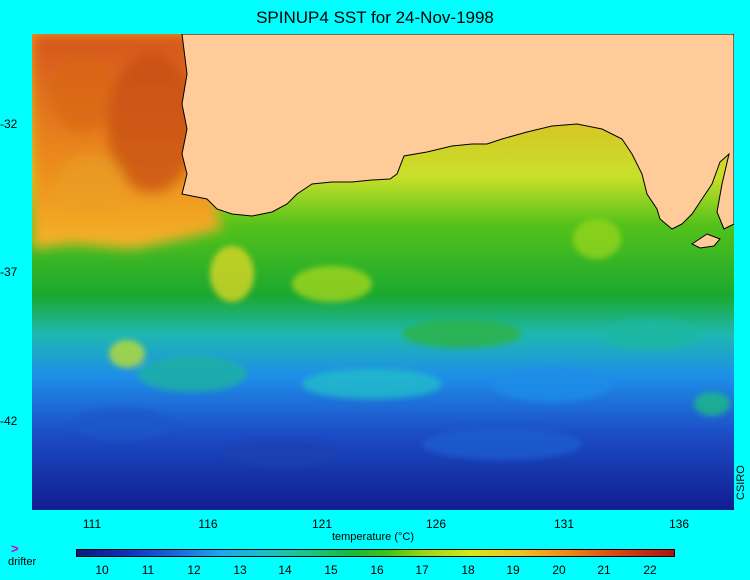  What do you see at coordinates (513, 570) in the screenshot?
I see `colorbar-tick: 19` at bounding box center [513, 570].